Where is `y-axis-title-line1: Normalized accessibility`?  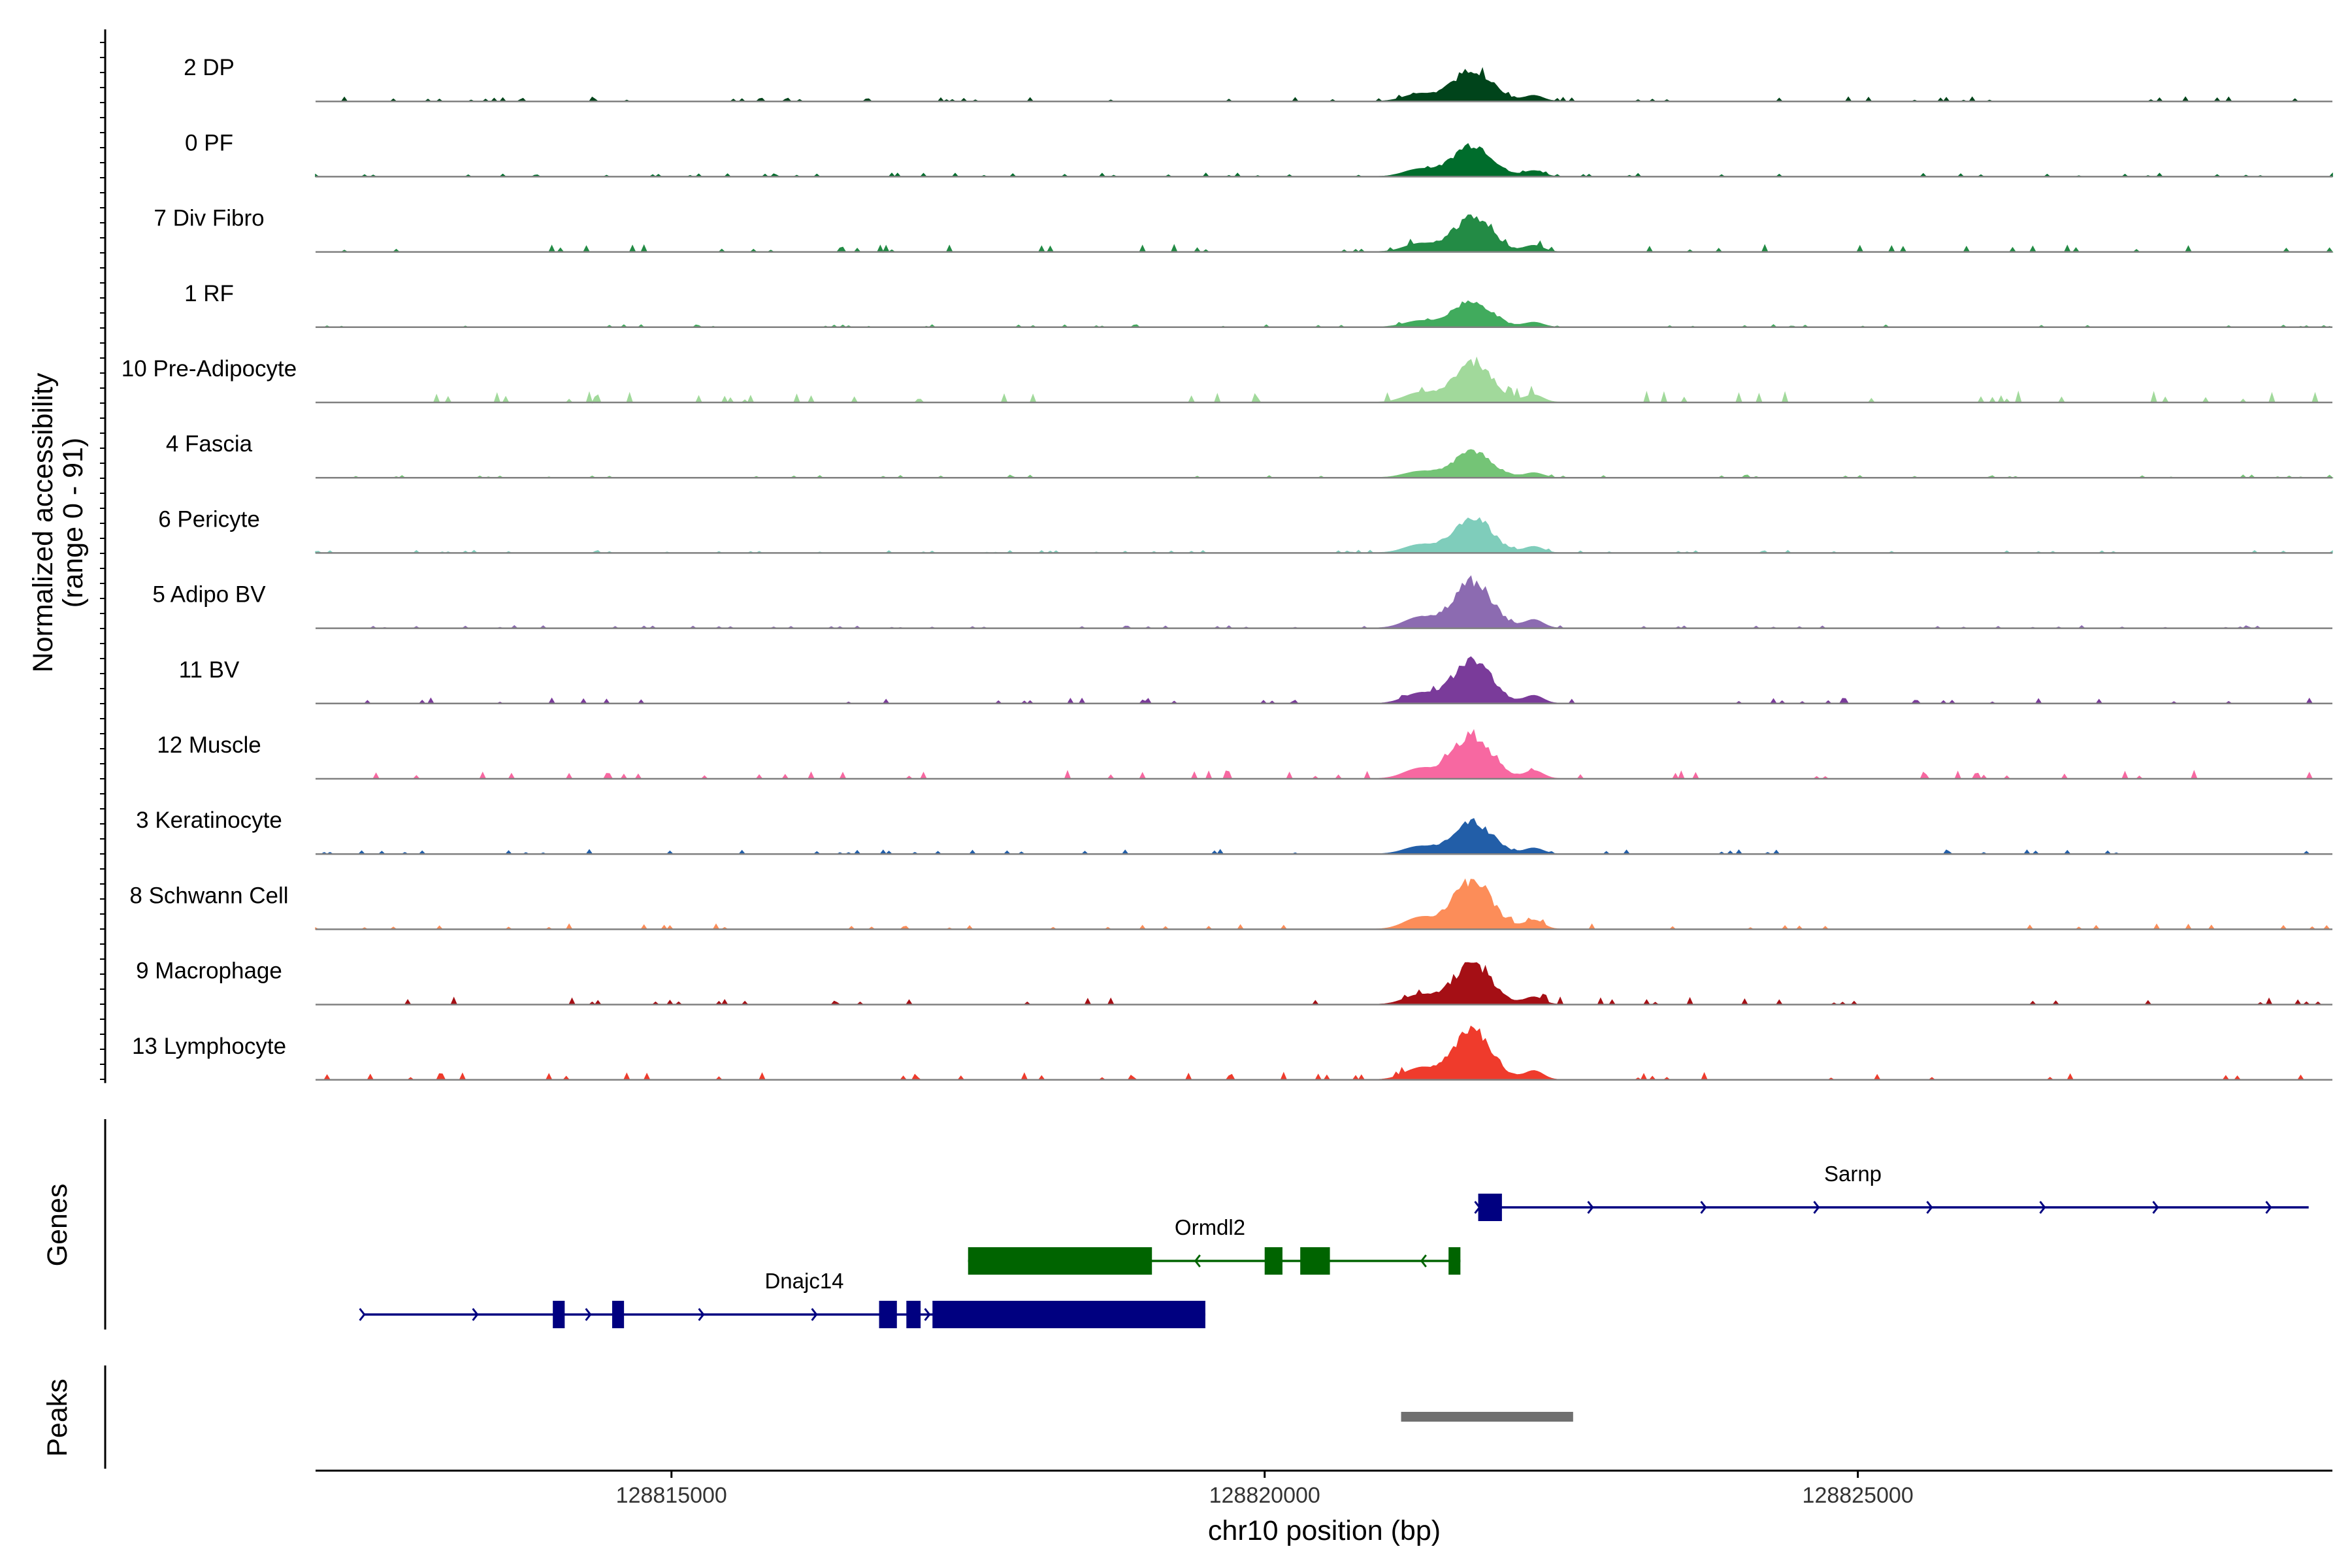 y-axis-title-line1: Normalized accessibility is located at coordinates (43, 522).